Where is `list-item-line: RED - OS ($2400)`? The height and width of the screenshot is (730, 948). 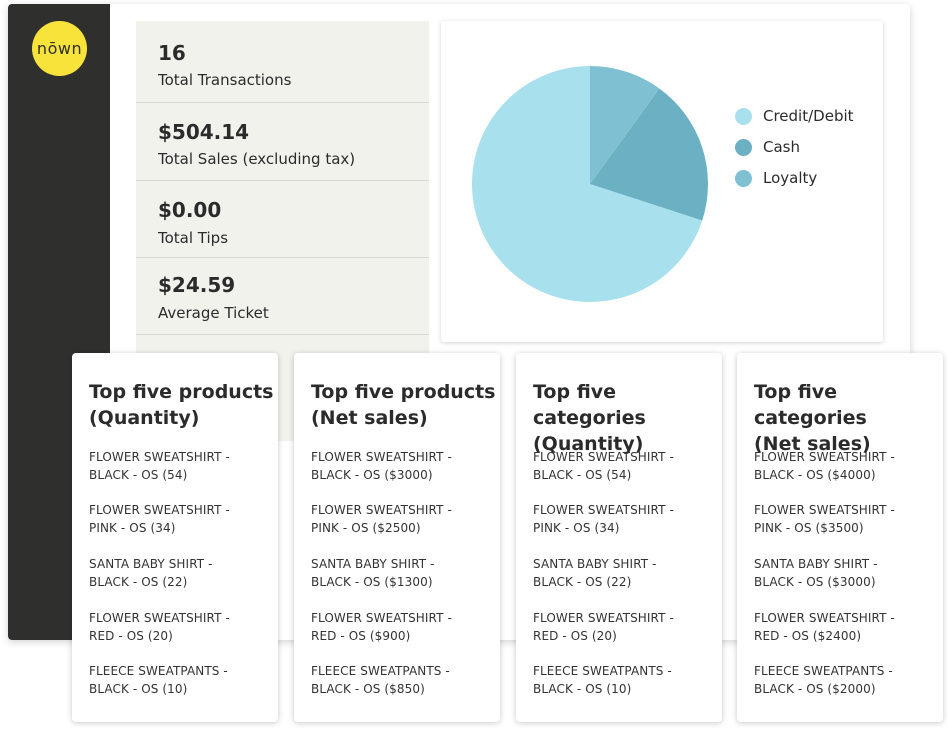
list-item-line: RED - OS ($2400) is located at coordinates (808, 636).